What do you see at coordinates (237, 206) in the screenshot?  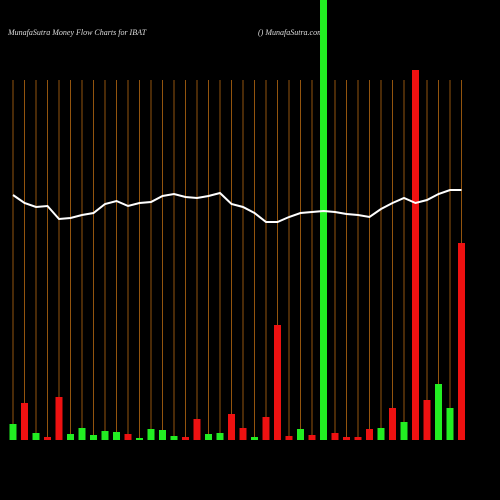 I see `price-line` at bounding box center [237, 206].